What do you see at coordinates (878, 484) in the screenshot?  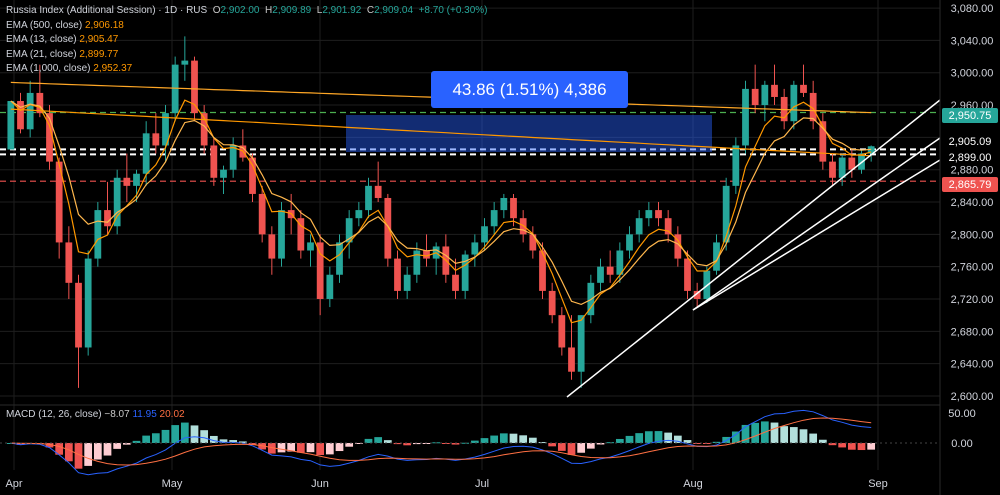 I see `x-tick-label: Sep` at bounding box center [878, 484].